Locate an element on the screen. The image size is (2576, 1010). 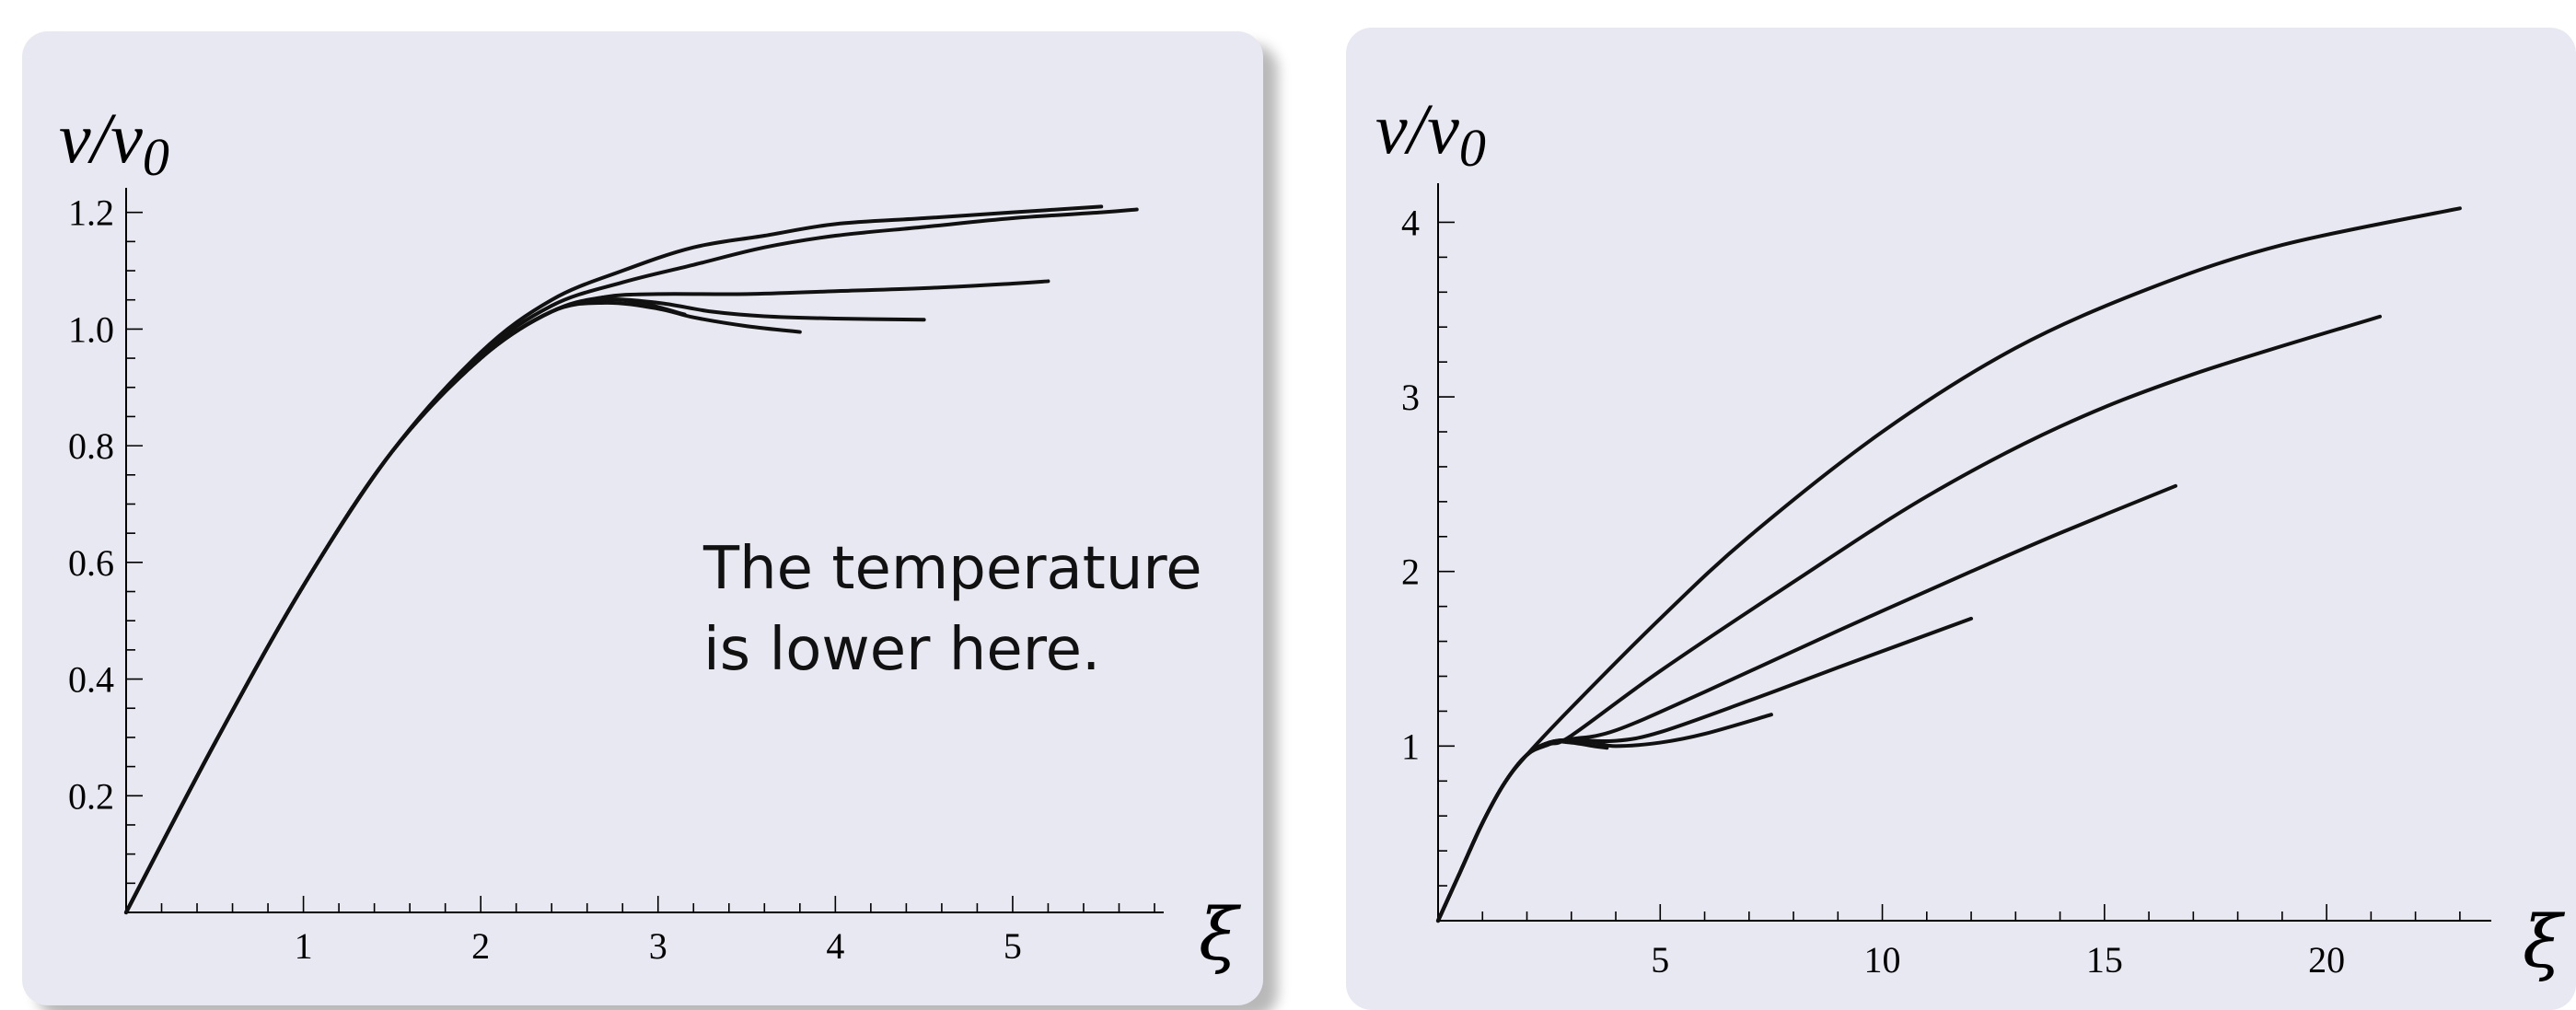
x-tick-label: 4 is located at coordinates (835, 946).